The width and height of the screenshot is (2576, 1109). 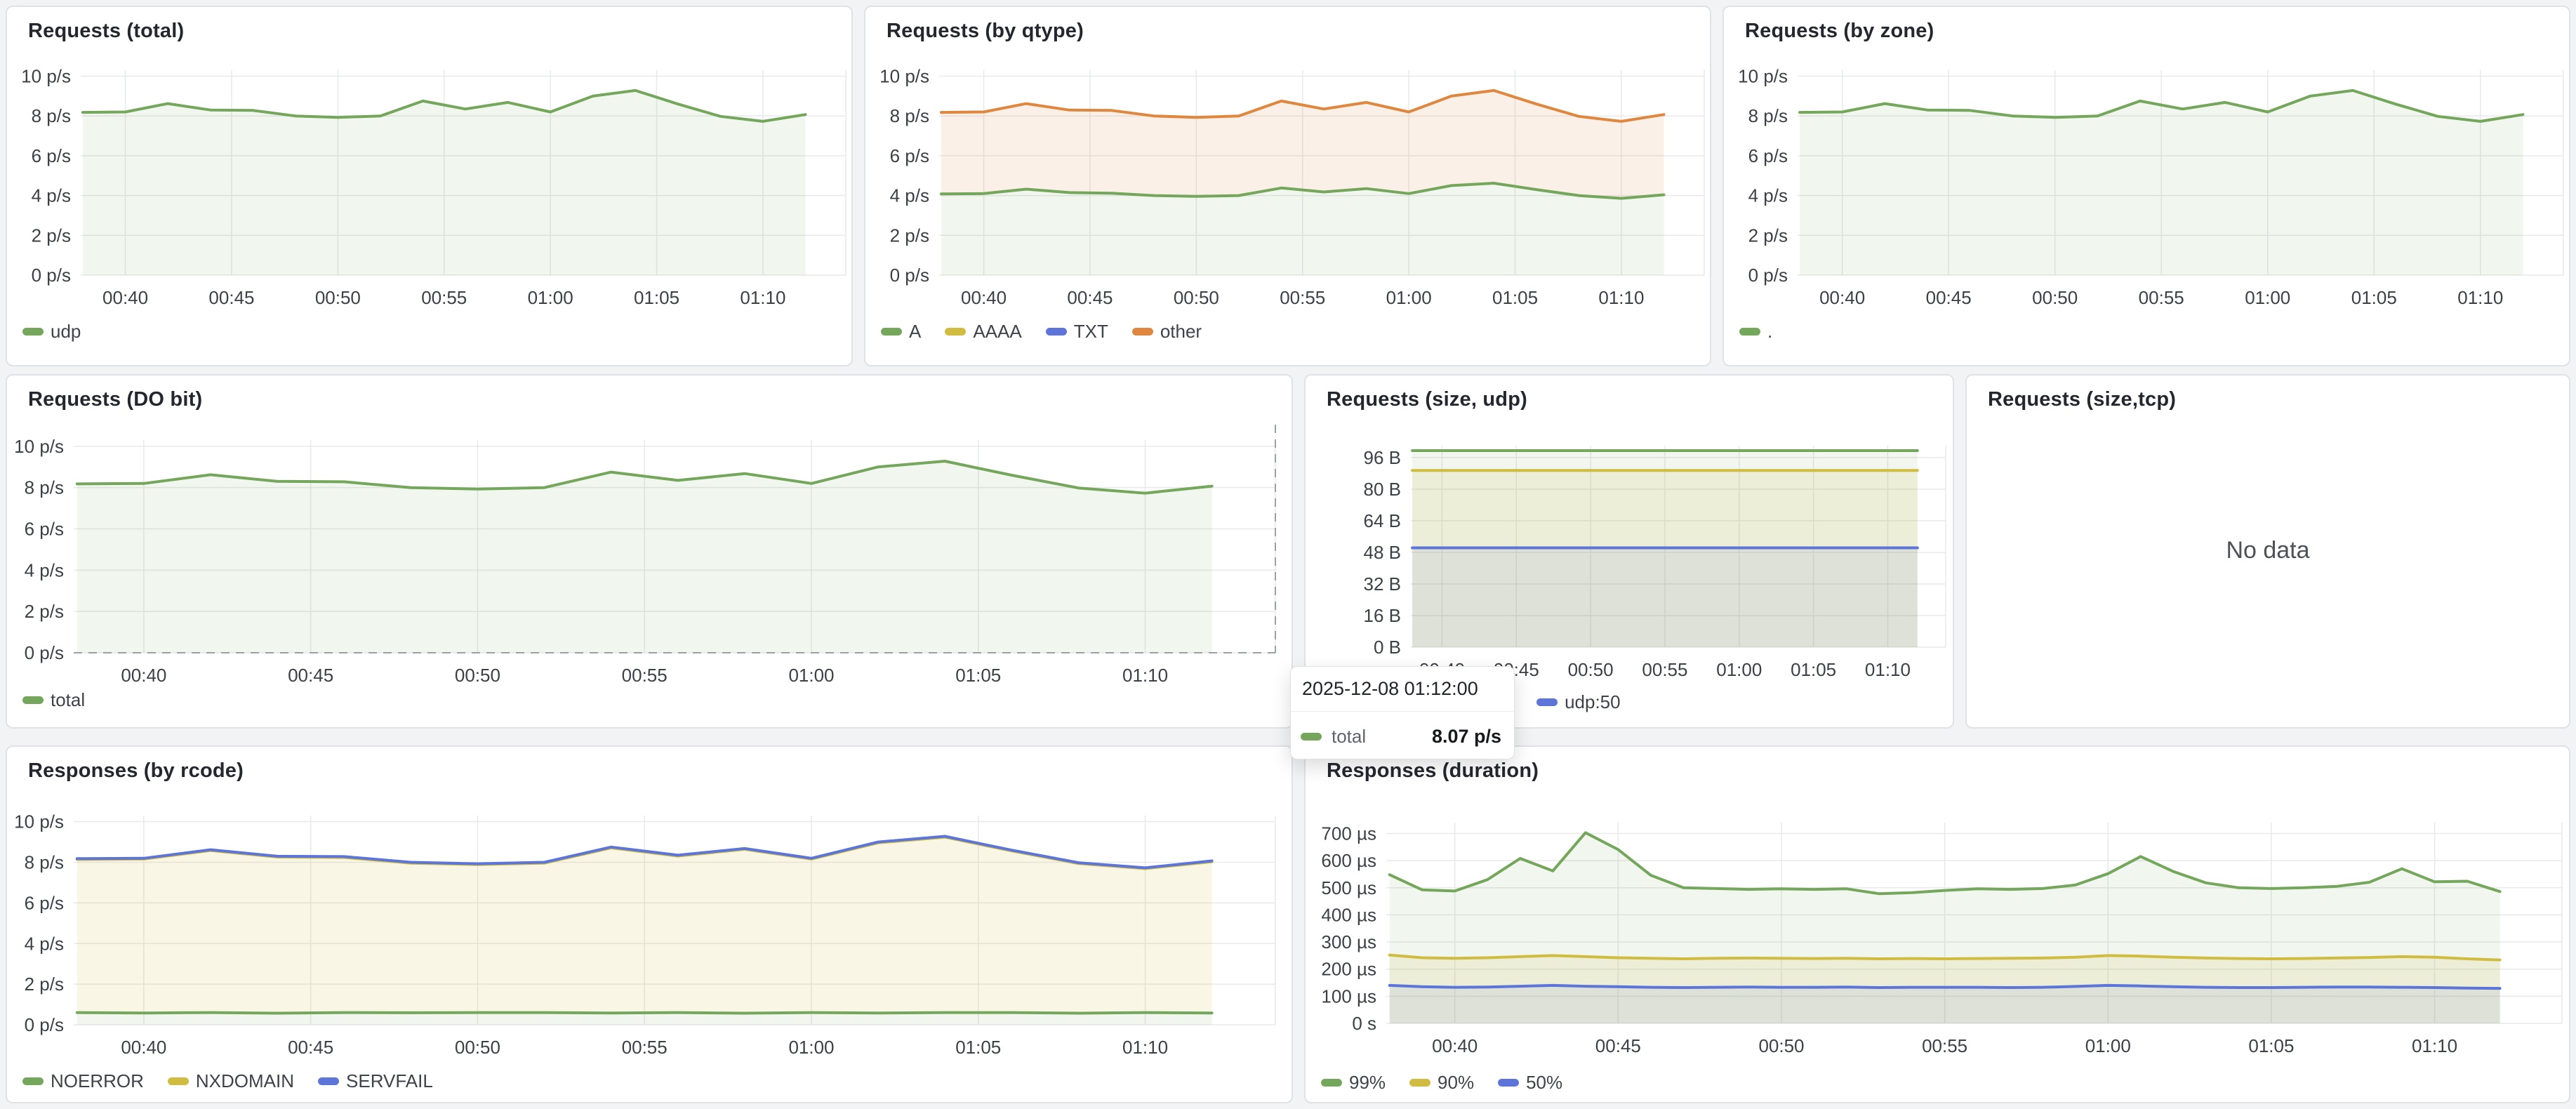 I want to click on panel-title-requests-by-qtype: Requests (by qtype), so click(x=986, y=31).